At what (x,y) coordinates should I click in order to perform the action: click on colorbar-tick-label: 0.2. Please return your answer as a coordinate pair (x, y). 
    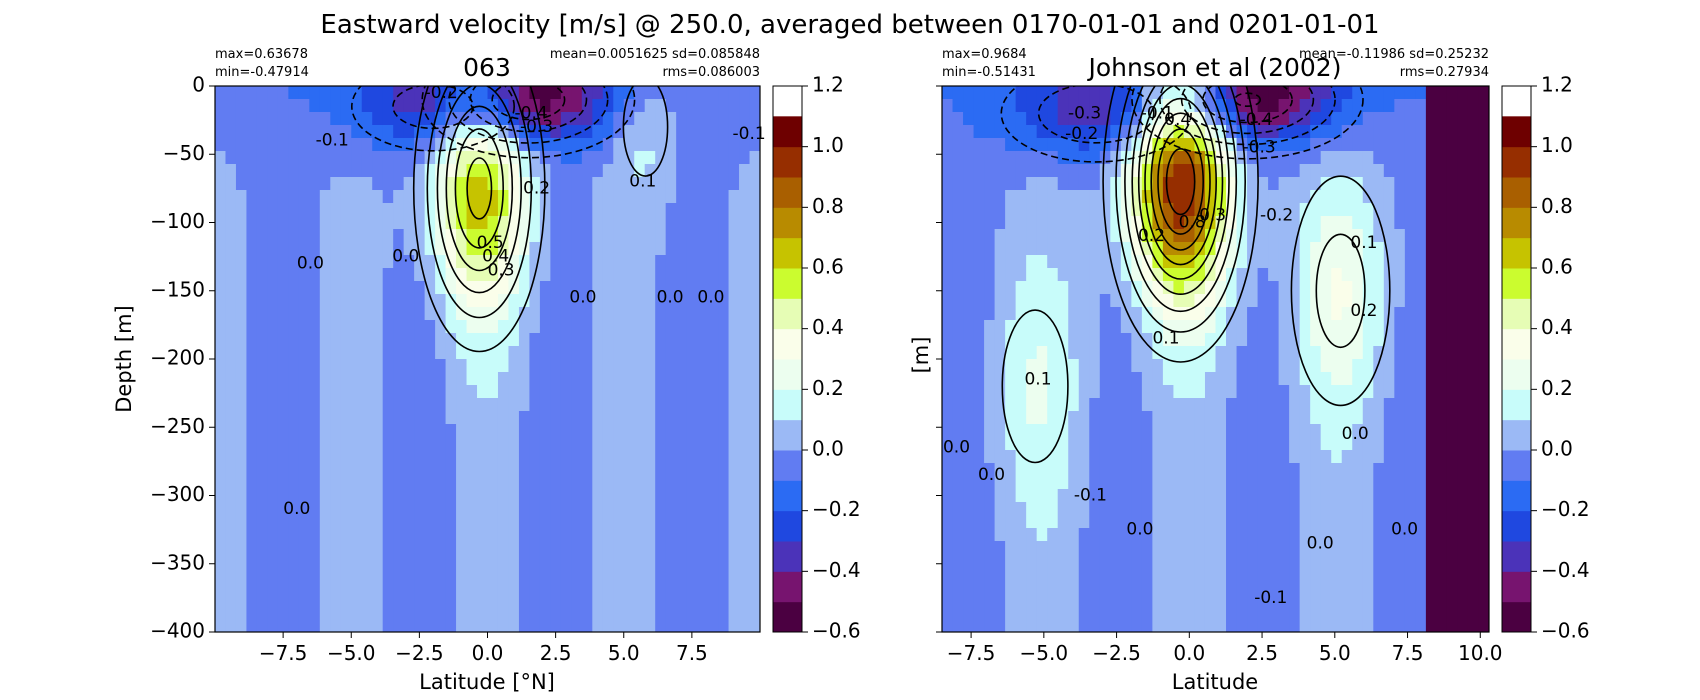
    Looking at the image, I should click on (828, 388).